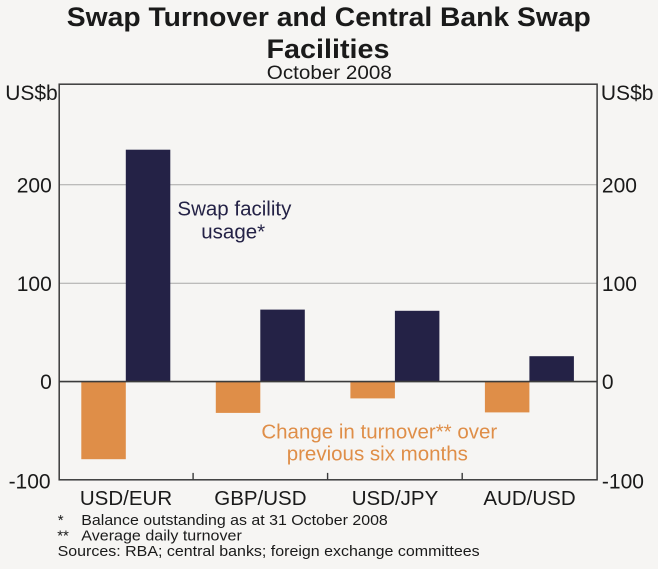 Image resolution: width=658 pixels, height=569 pixels. What do you see at coordinates (379, 431) in the screenshot?
I see `svg-text: Change in turnover** over` at bounding box center [379, 431].